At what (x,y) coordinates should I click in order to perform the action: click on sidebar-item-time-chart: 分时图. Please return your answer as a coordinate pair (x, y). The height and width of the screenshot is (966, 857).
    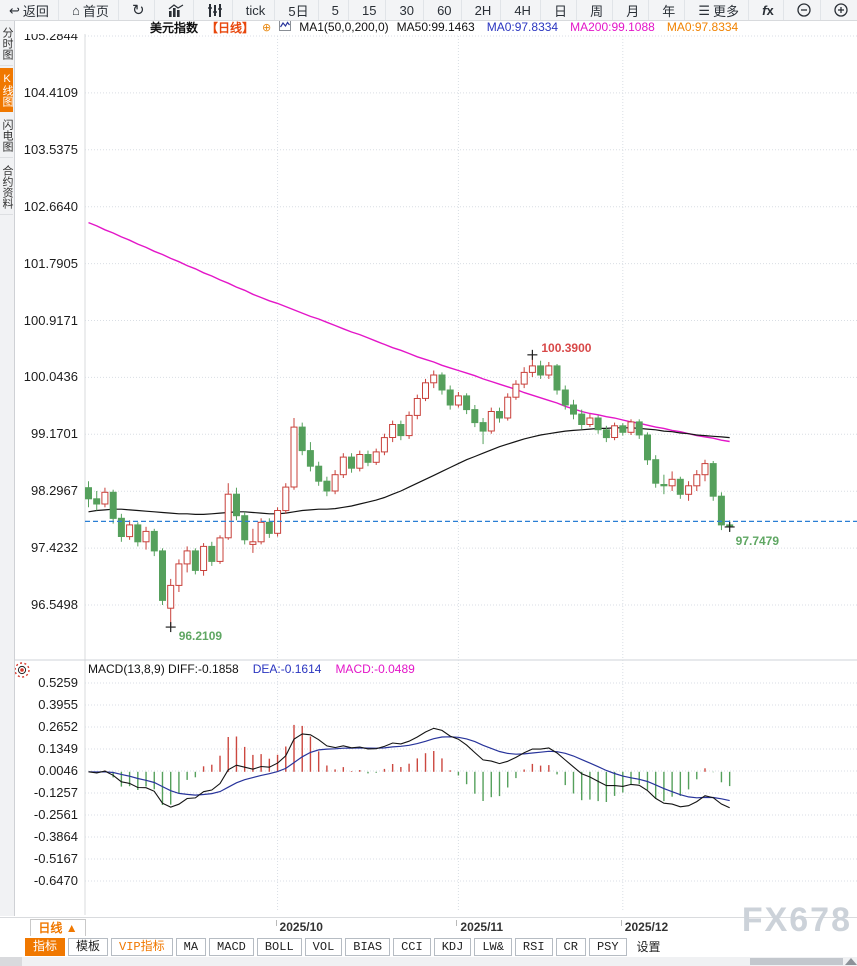
    Looking at the image, I should click on (6, 44).